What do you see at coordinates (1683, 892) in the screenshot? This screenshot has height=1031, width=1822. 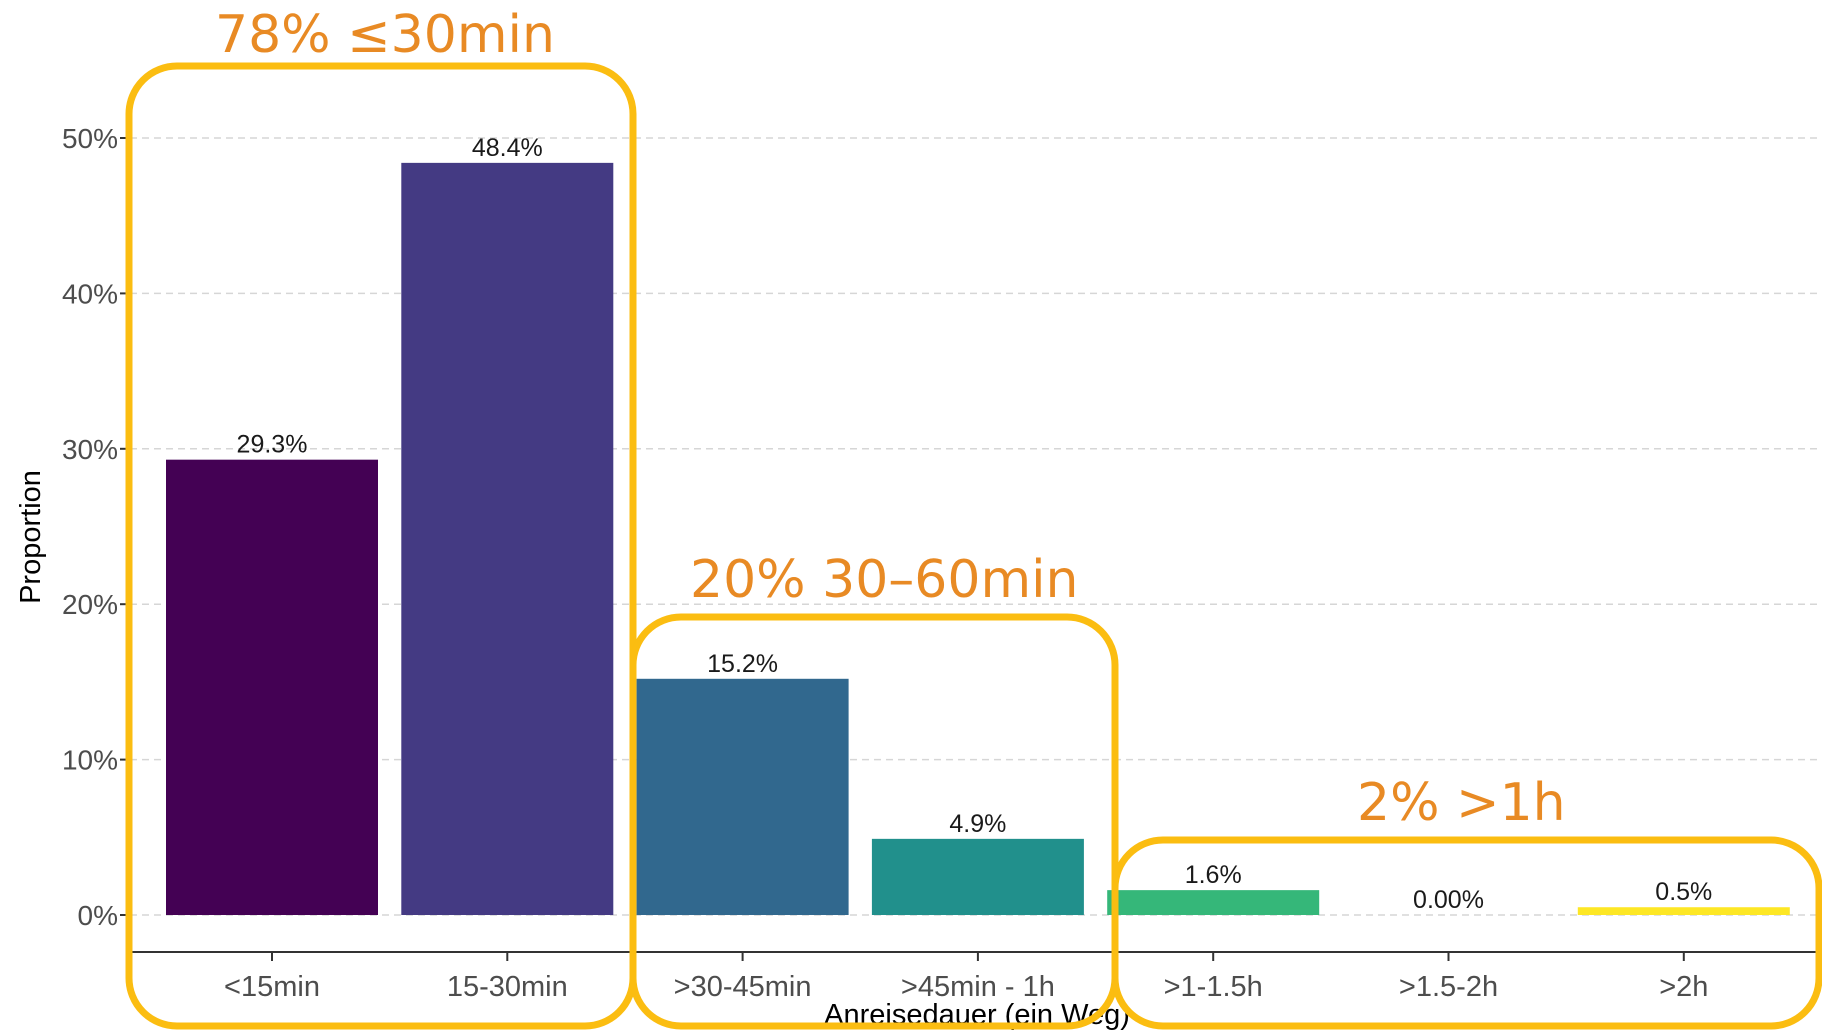 I see `bar-value-label: 0.5%` at bounding box center [1683, 892].